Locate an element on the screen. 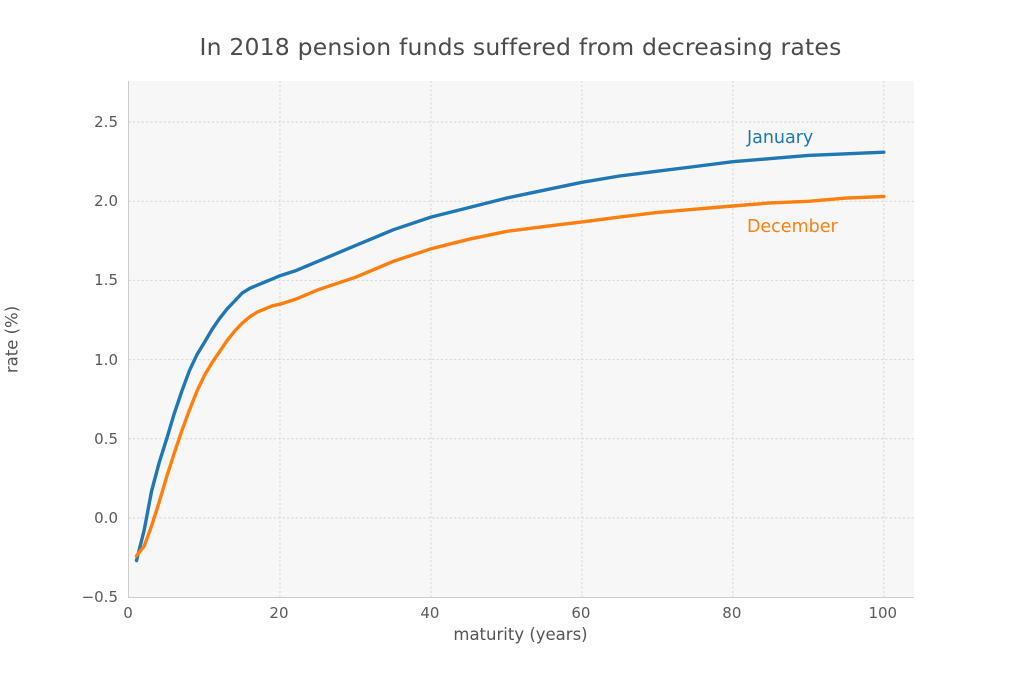 Image resolution: width=1024 pixels, height=683 pixels. x-tick-40: 40 is located at coordinates (430, 613).